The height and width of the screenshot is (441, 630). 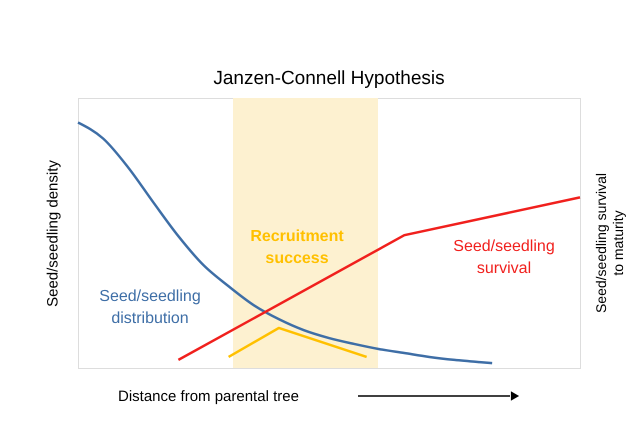 What do you see at coordinates (329, 78) in the screenshot?
I see `chart-title: Janzen-Connell Hypothesis` at bounding box center [329, 78].